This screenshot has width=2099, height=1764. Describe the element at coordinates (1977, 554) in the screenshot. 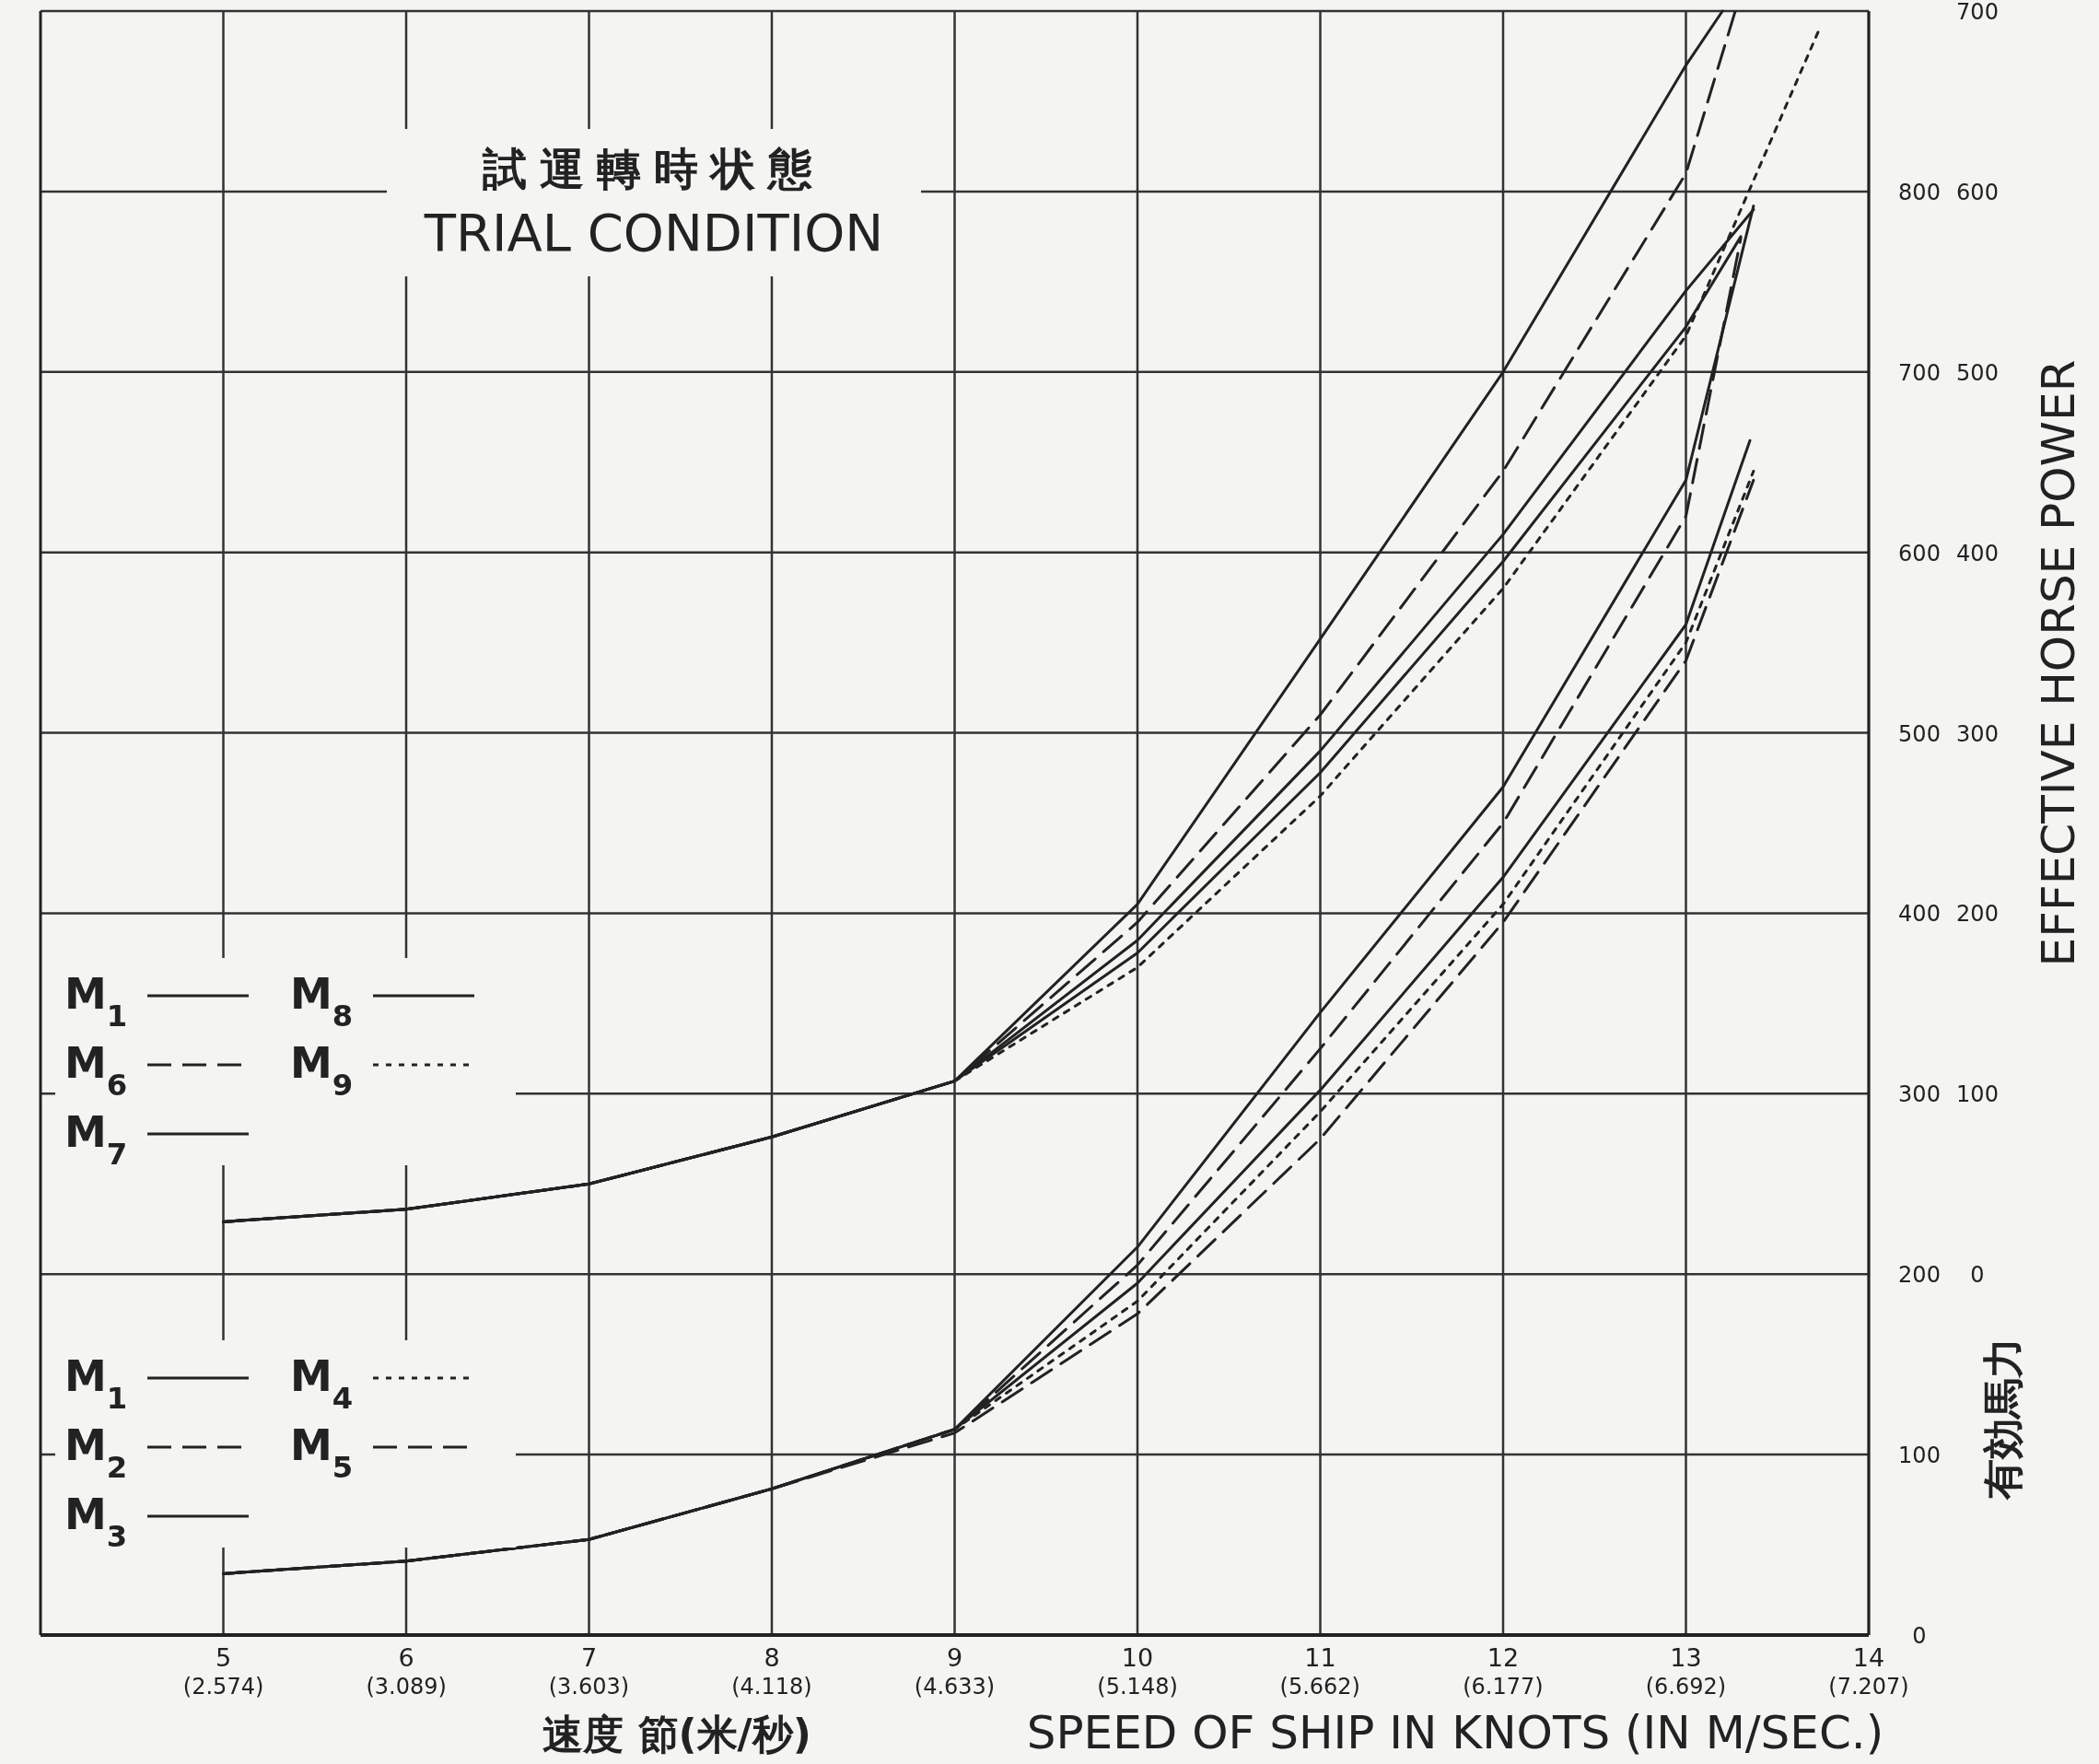

I see `y2-tick-label: 400` at that location.